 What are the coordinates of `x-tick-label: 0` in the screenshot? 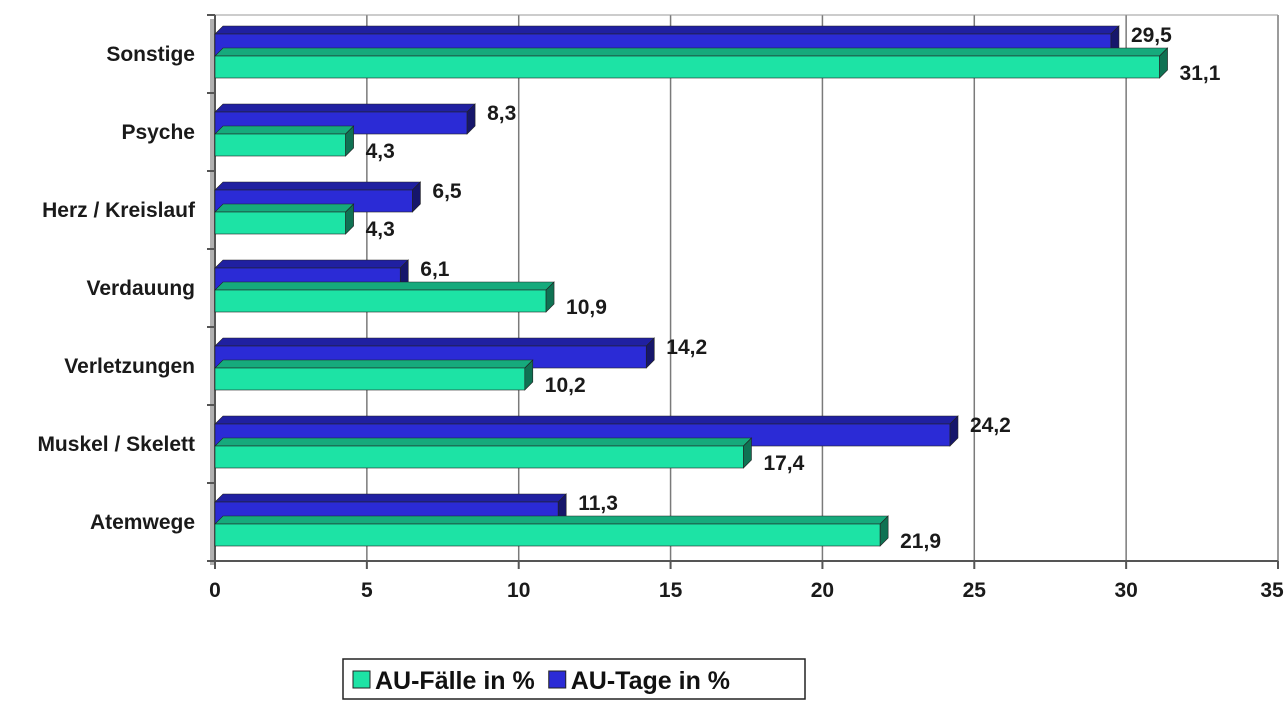 It's located at (215, 590).